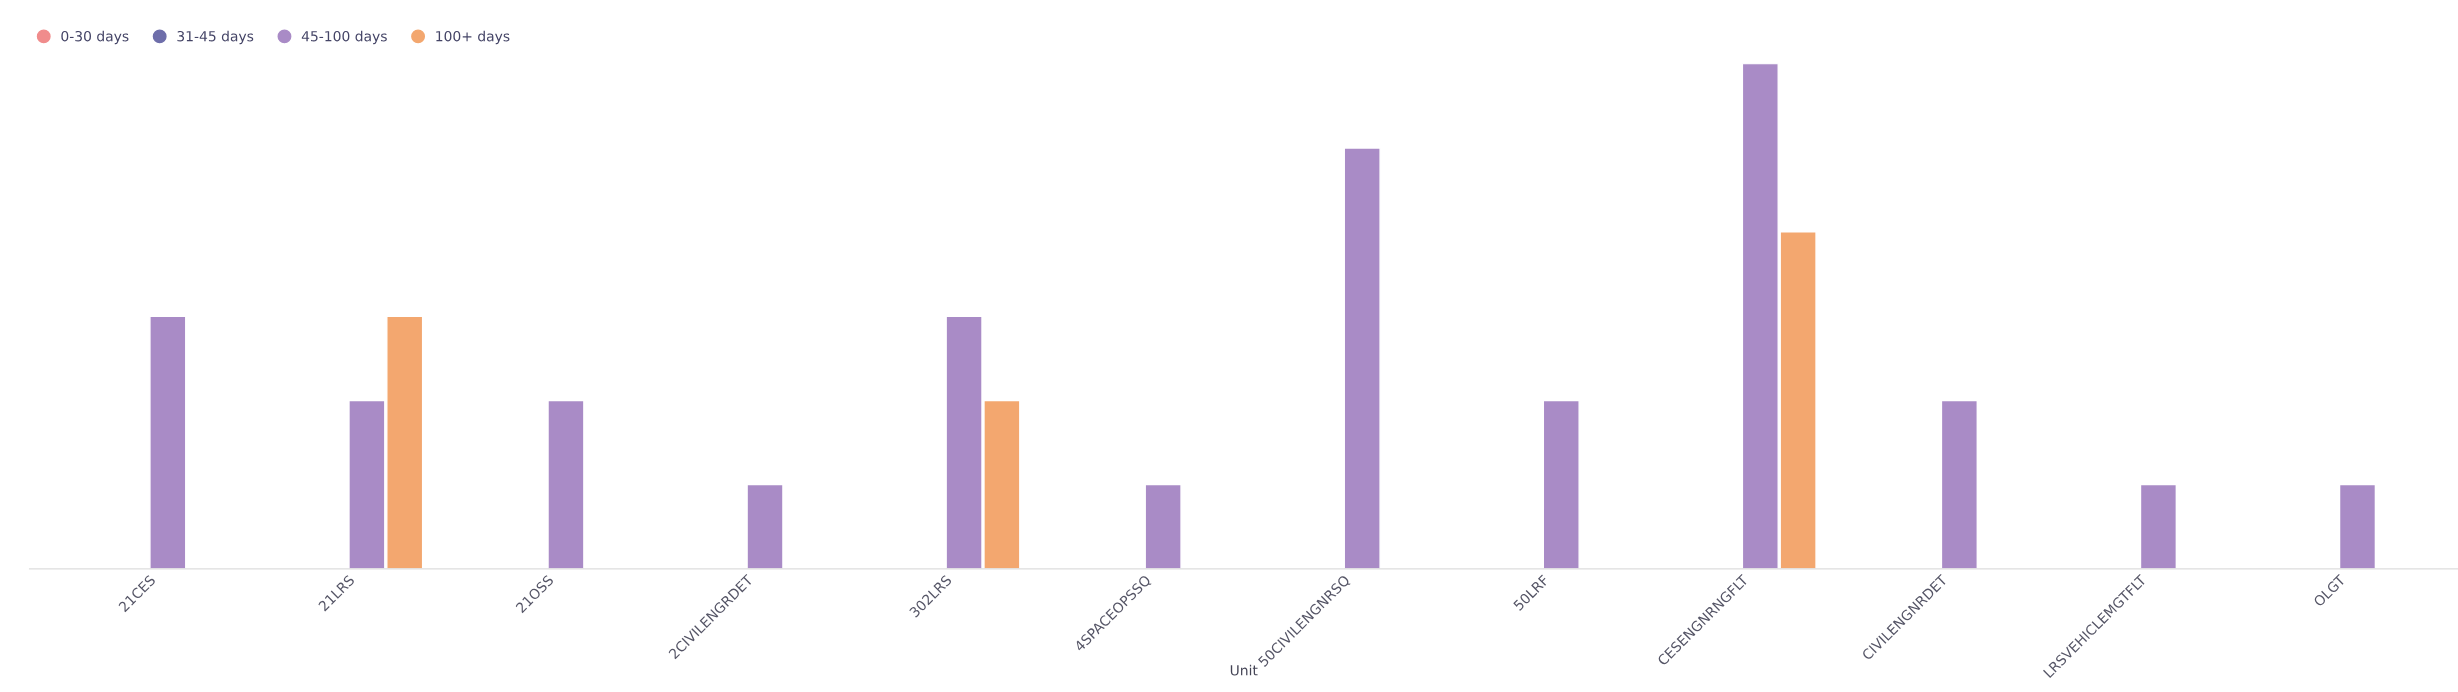 This screenshot has width=2458, height=692. Describe the element at coordinates (473, 37) in the screenshot. I see `legend-label: 100+ days` at that location.